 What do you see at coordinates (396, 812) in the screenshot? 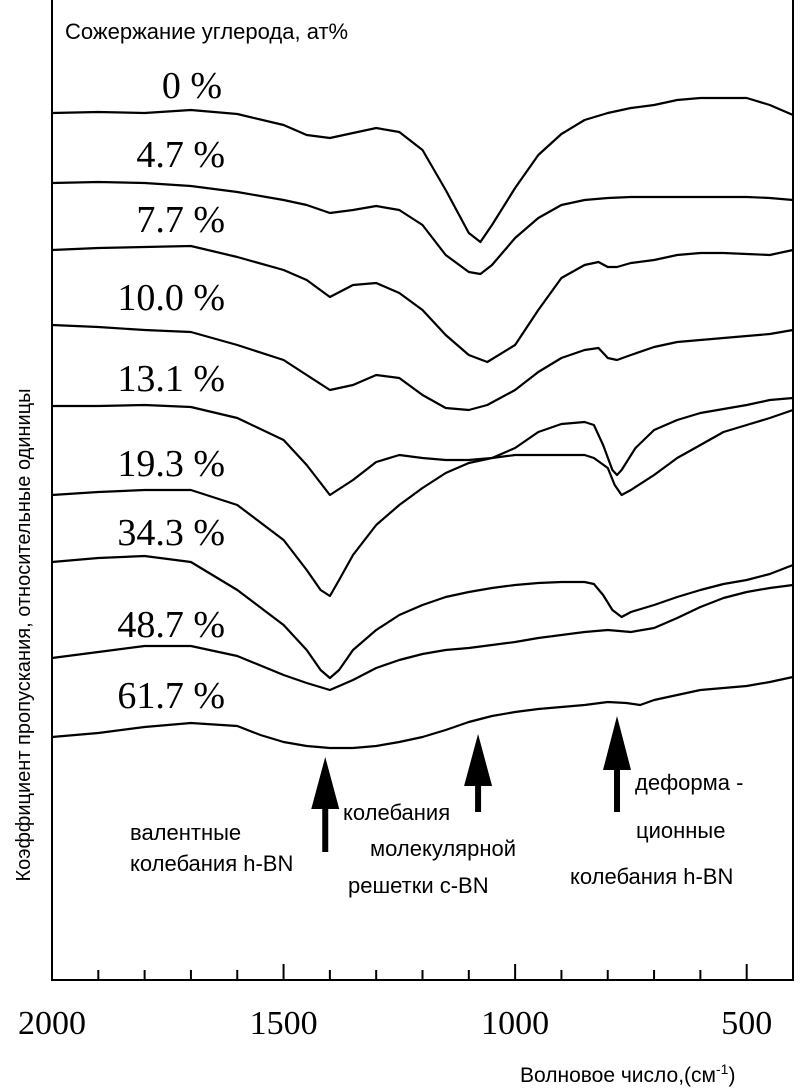
I see `annotation-label: колебания` at bounding box center [396, 812].